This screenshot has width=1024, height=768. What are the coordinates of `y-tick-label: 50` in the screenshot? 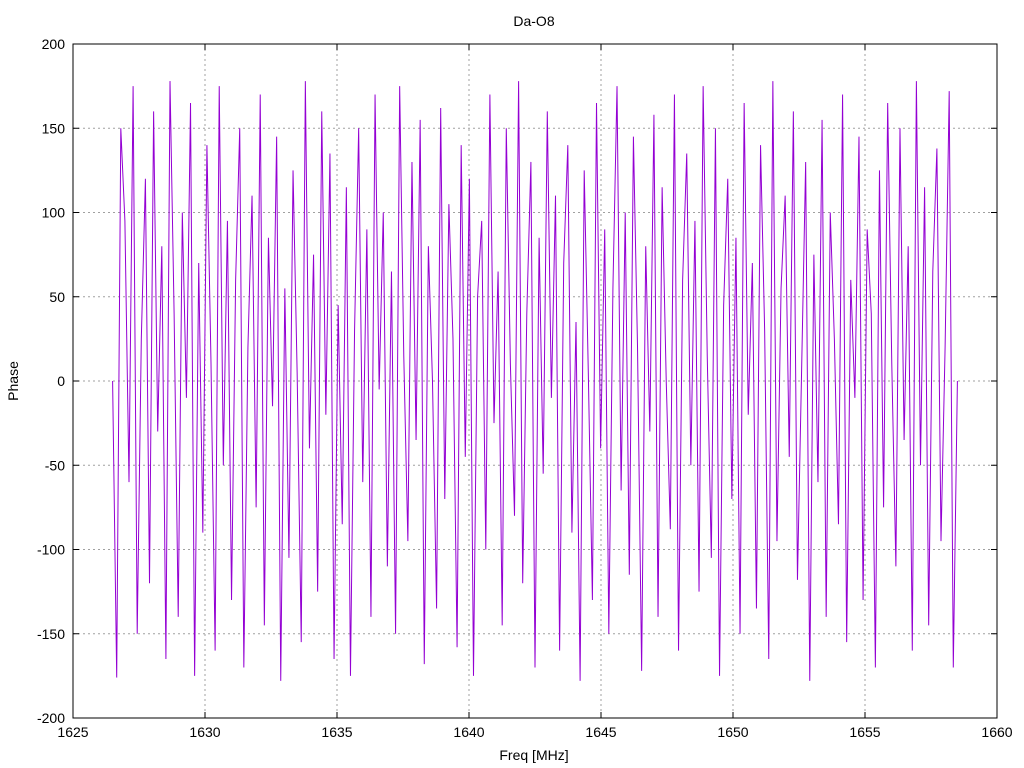 It's located at (57, 297).